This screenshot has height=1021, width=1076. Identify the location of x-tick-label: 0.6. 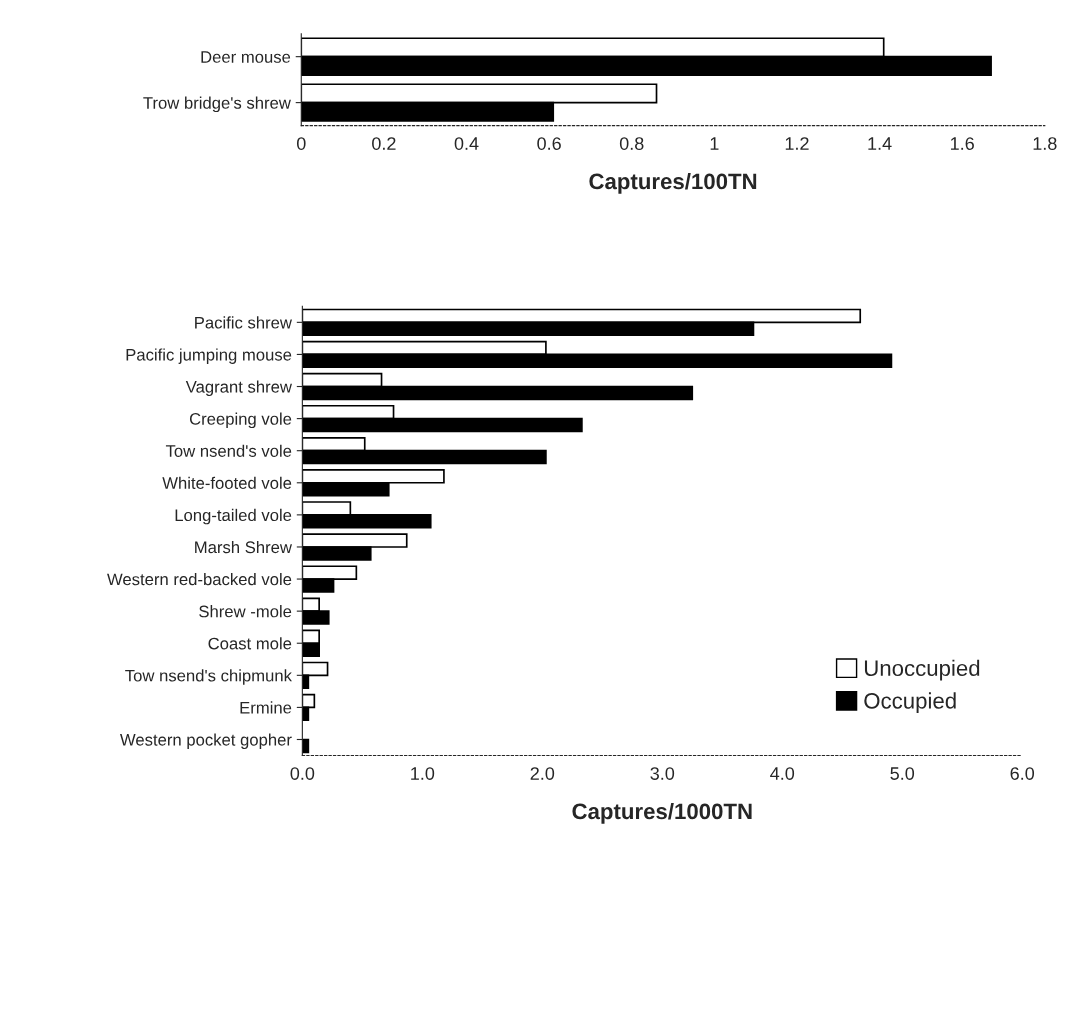
(549, 143).